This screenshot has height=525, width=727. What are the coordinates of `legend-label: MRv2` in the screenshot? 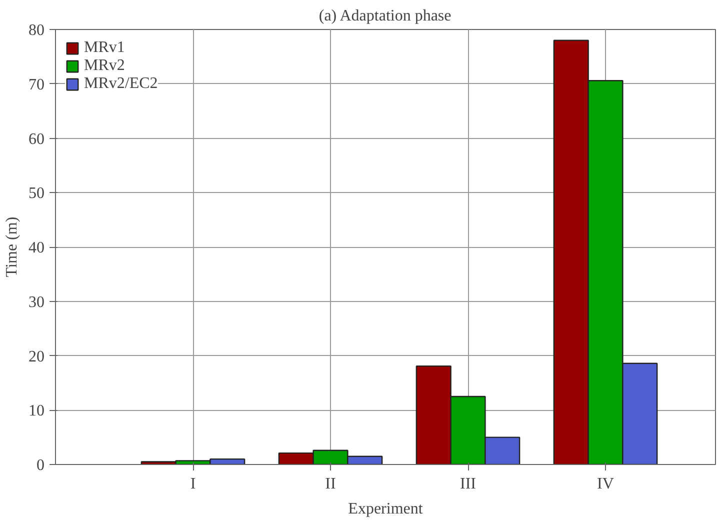 It's located at (104, 66).